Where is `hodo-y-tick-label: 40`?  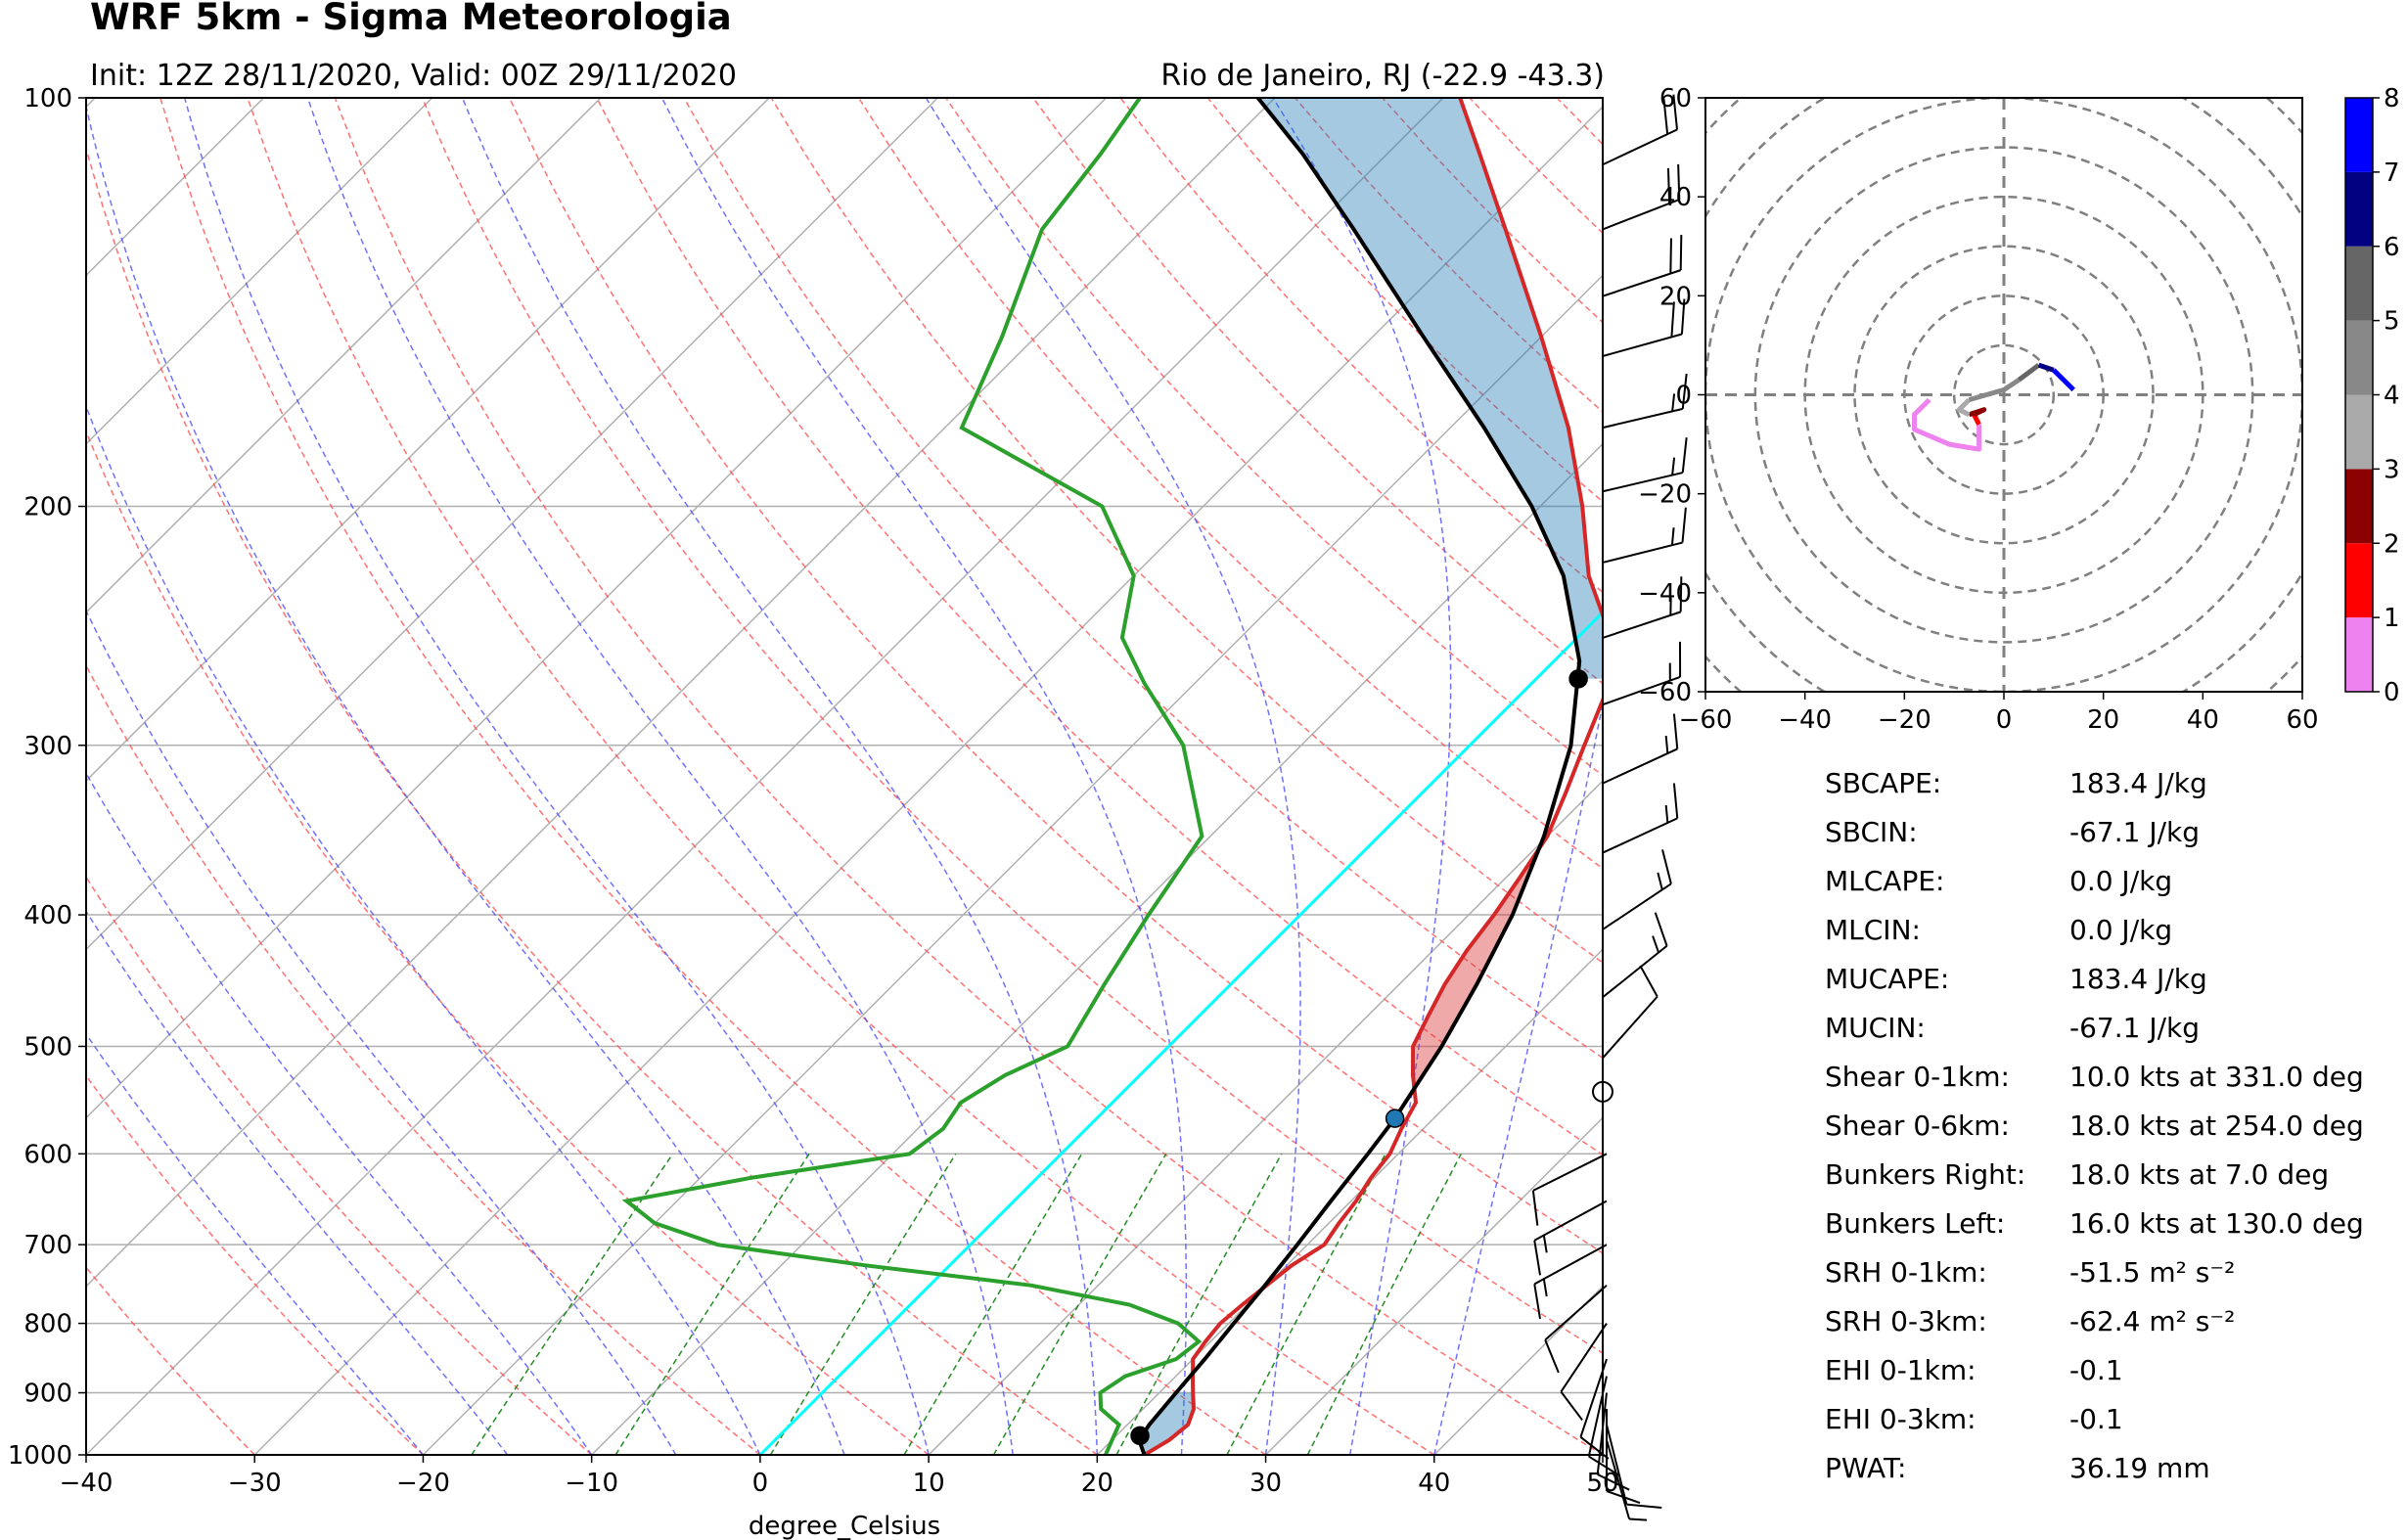
hodo-y-tick-label: 40 is located at coordinates (1676, 198).